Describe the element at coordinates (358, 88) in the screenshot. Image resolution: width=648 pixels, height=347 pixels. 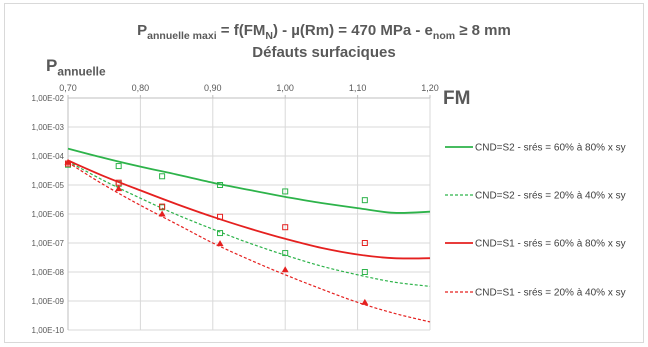
I see `x-tick-label: 1,10` at that location.